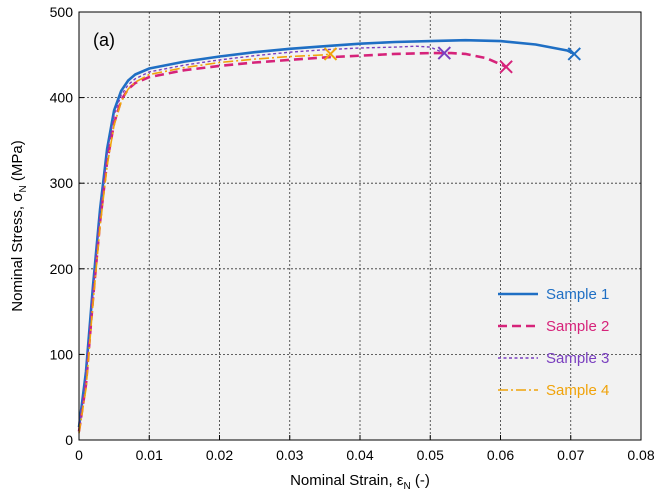  What do you see at coordinates (17, 197) in the screenshot?
I see `axis-title-symbol: σ` at bounding box center [17, 197].